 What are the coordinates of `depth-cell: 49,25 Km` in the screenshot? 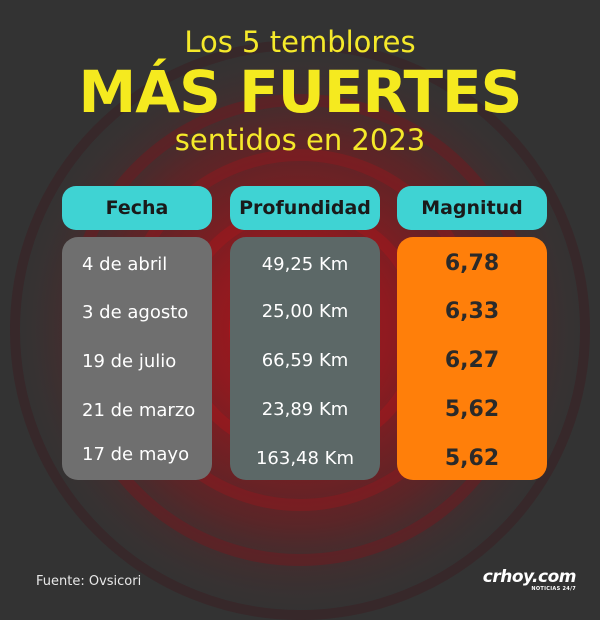 It's located at (305, 264).